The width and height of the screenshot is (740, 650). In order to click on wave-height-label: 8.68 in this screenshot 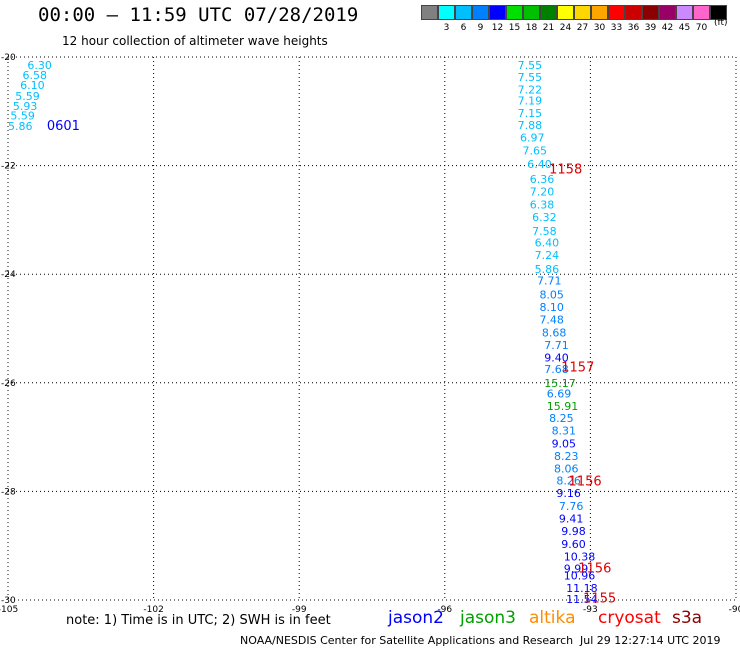, I will do `click(554, 332)`.